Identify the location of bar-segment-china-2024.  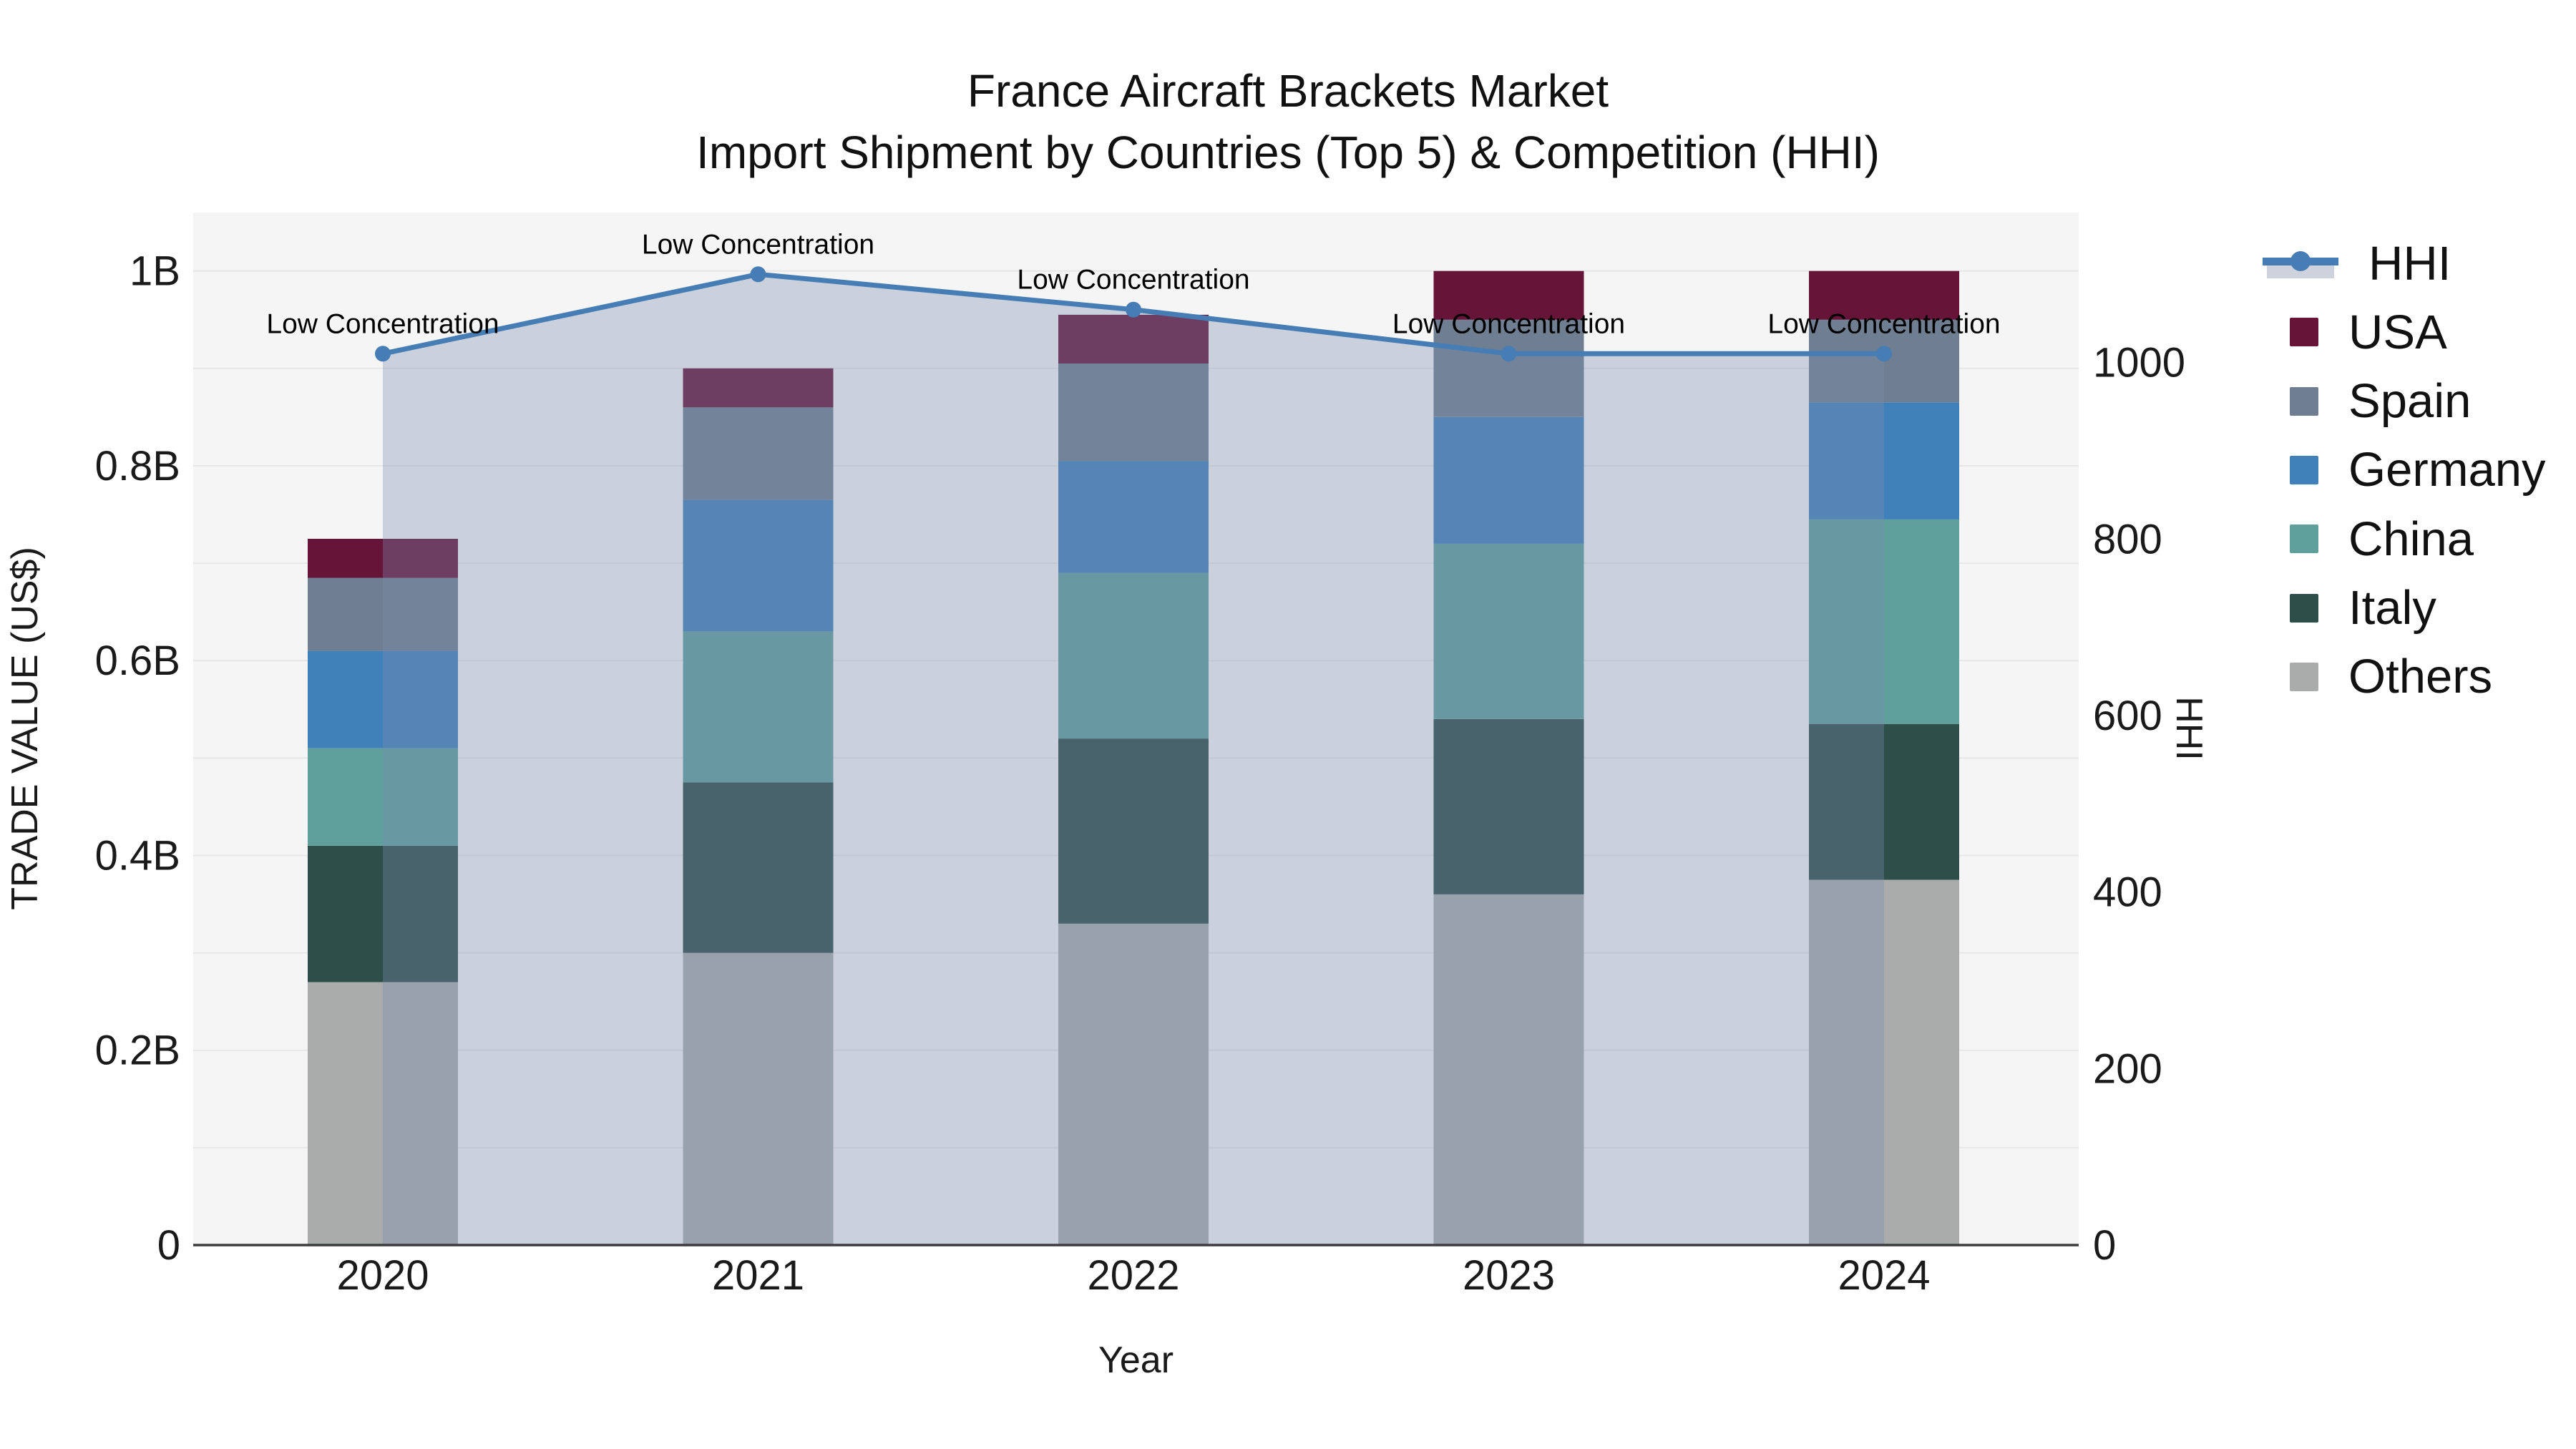
(1884, 621).